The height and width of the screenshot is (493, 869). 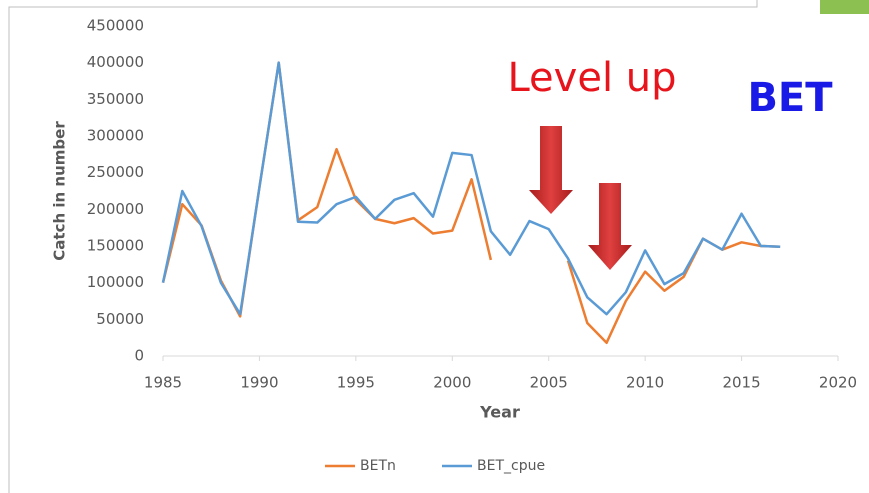 I want to click on y-tick-label: 250000, so click(x=115, y=172).